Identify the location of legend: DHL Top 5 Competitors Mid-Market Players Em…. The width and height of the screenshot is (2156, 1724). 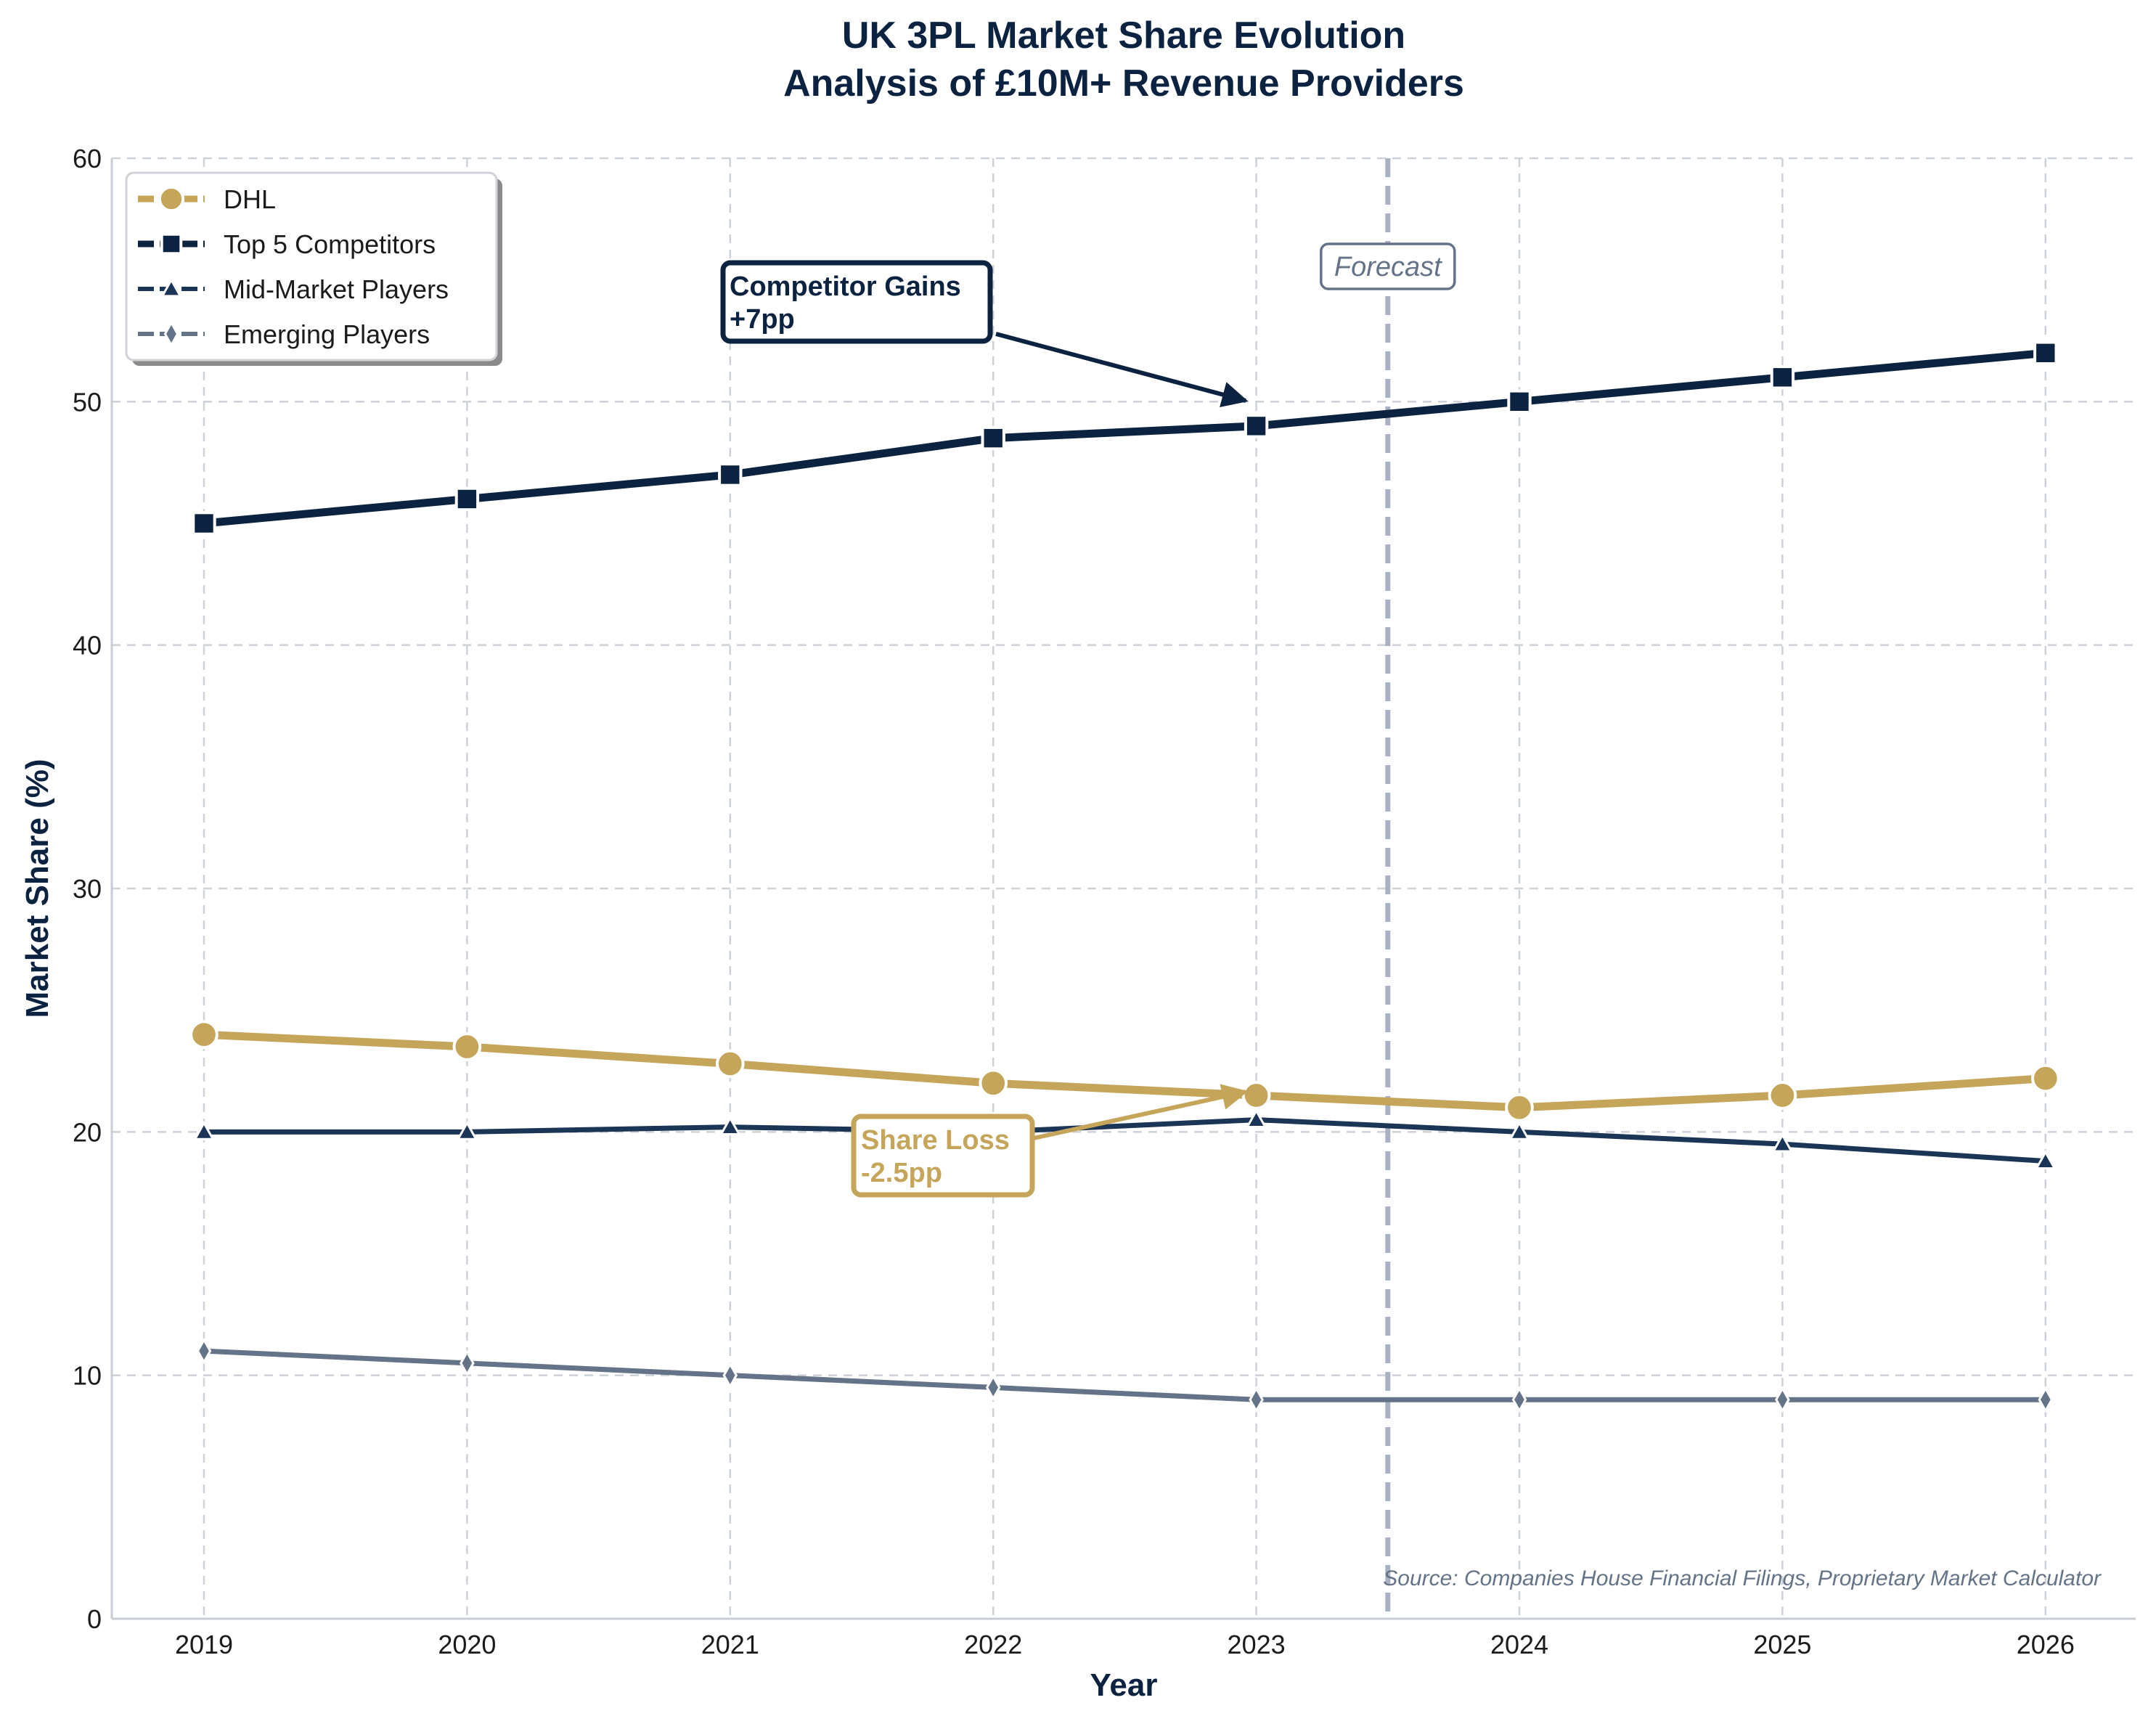
(314, 268).